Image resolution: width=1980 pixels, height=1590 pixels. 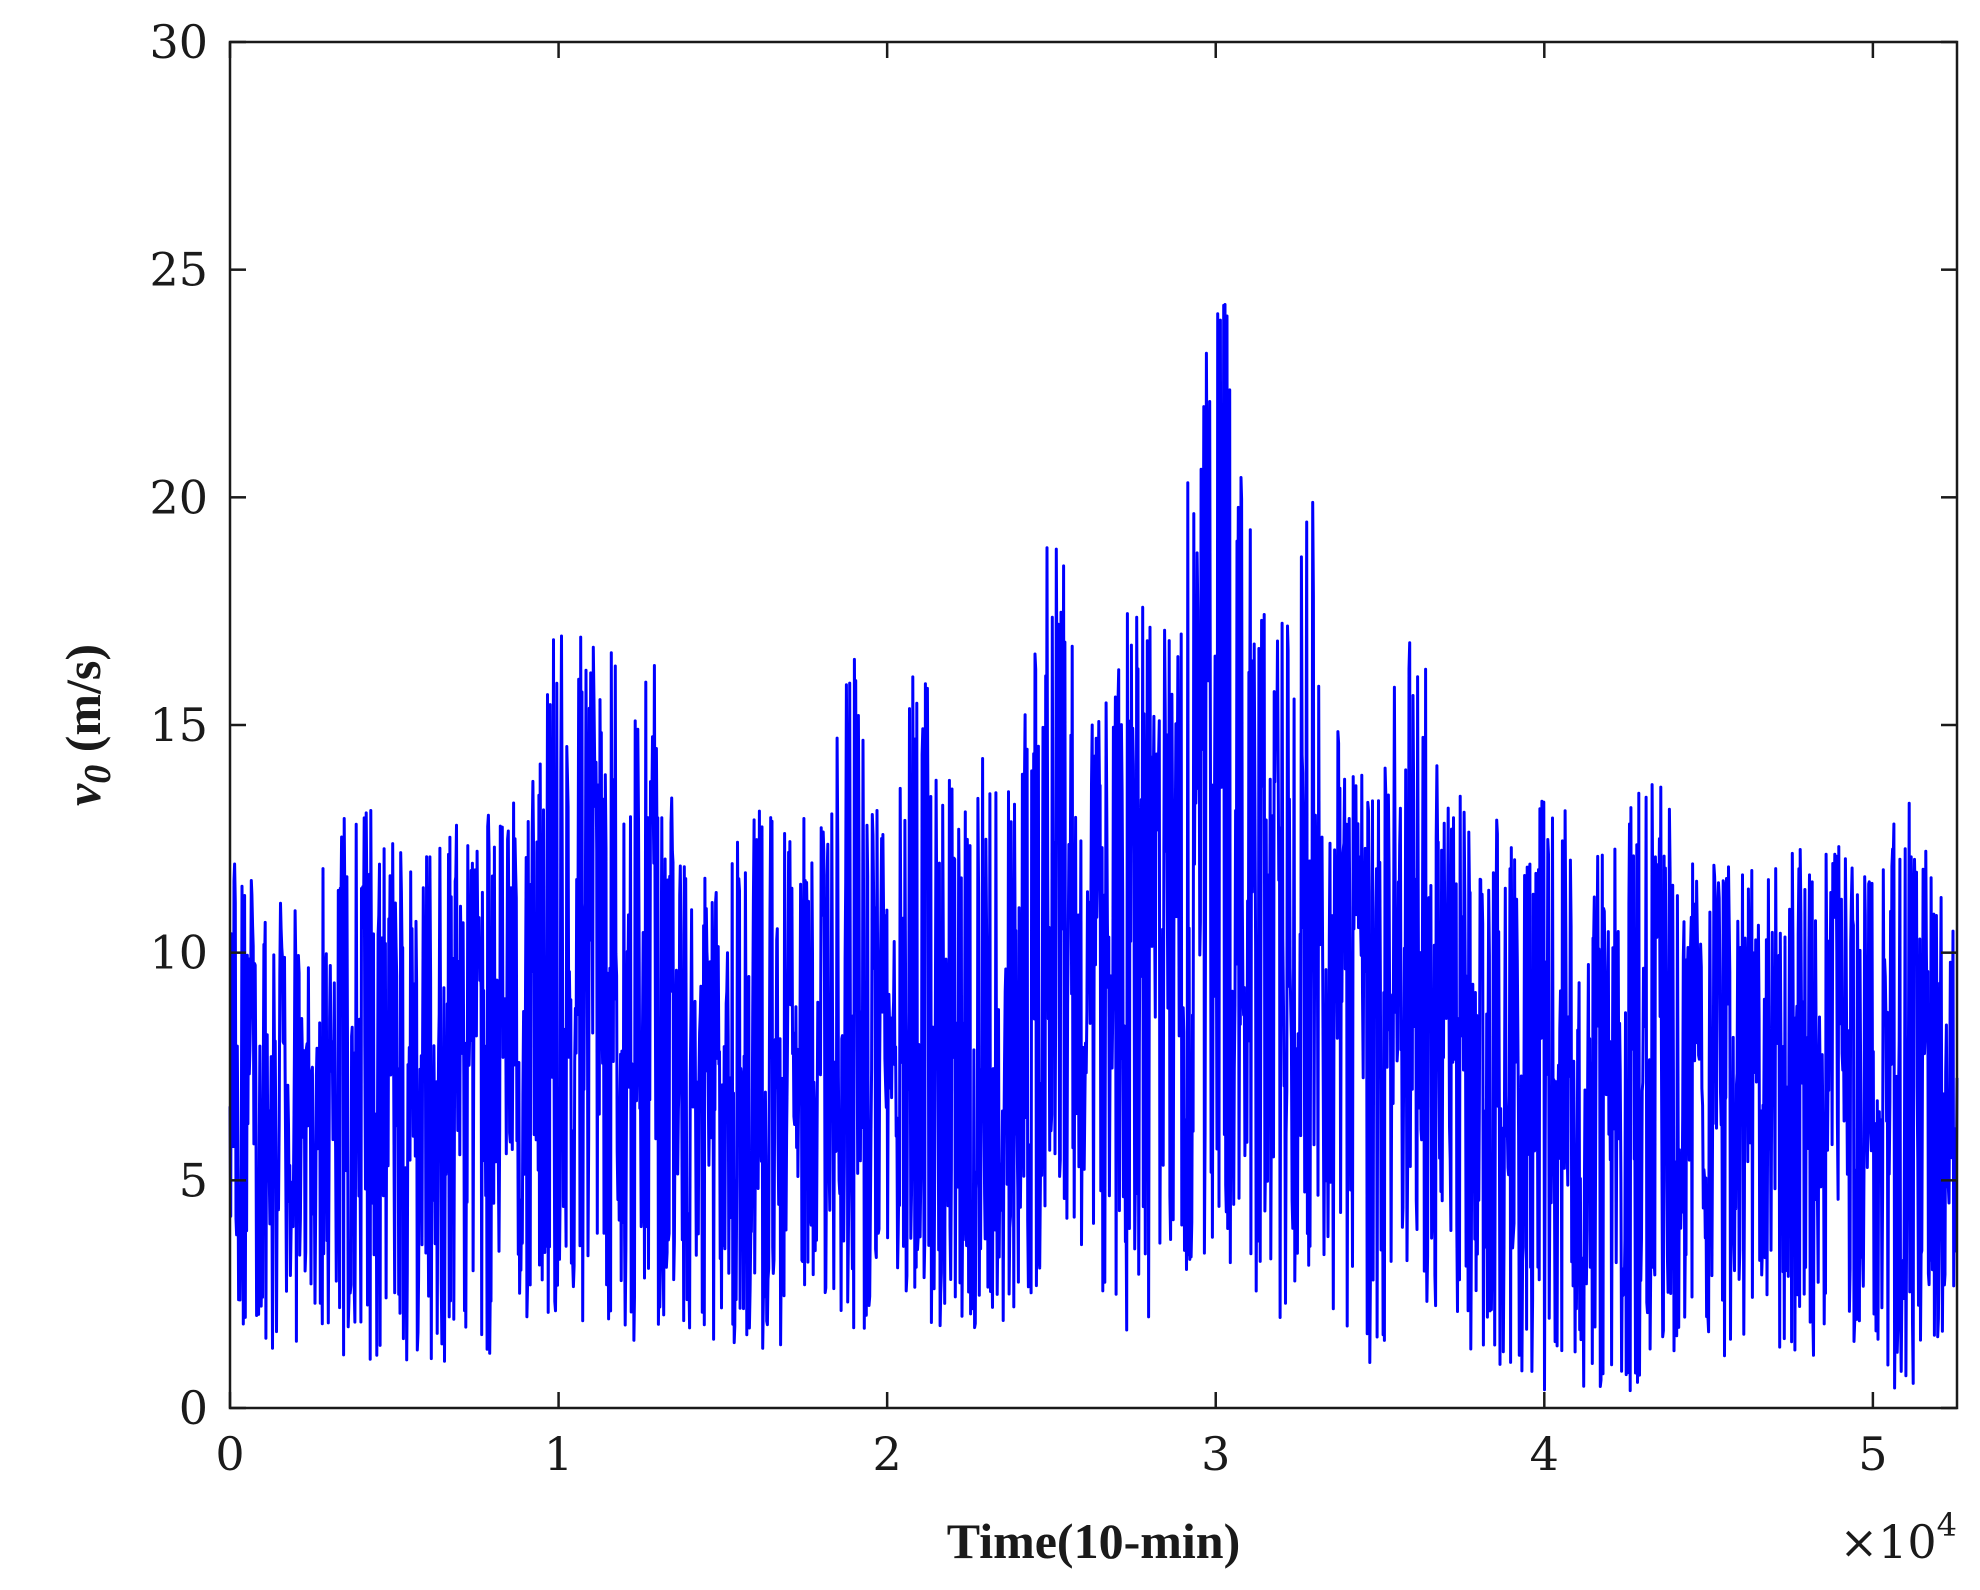 What do you see at coordinates (558, 1454) in the screenshot?
I see `x-tick-label: 1` at bounding box center [558, 1454].